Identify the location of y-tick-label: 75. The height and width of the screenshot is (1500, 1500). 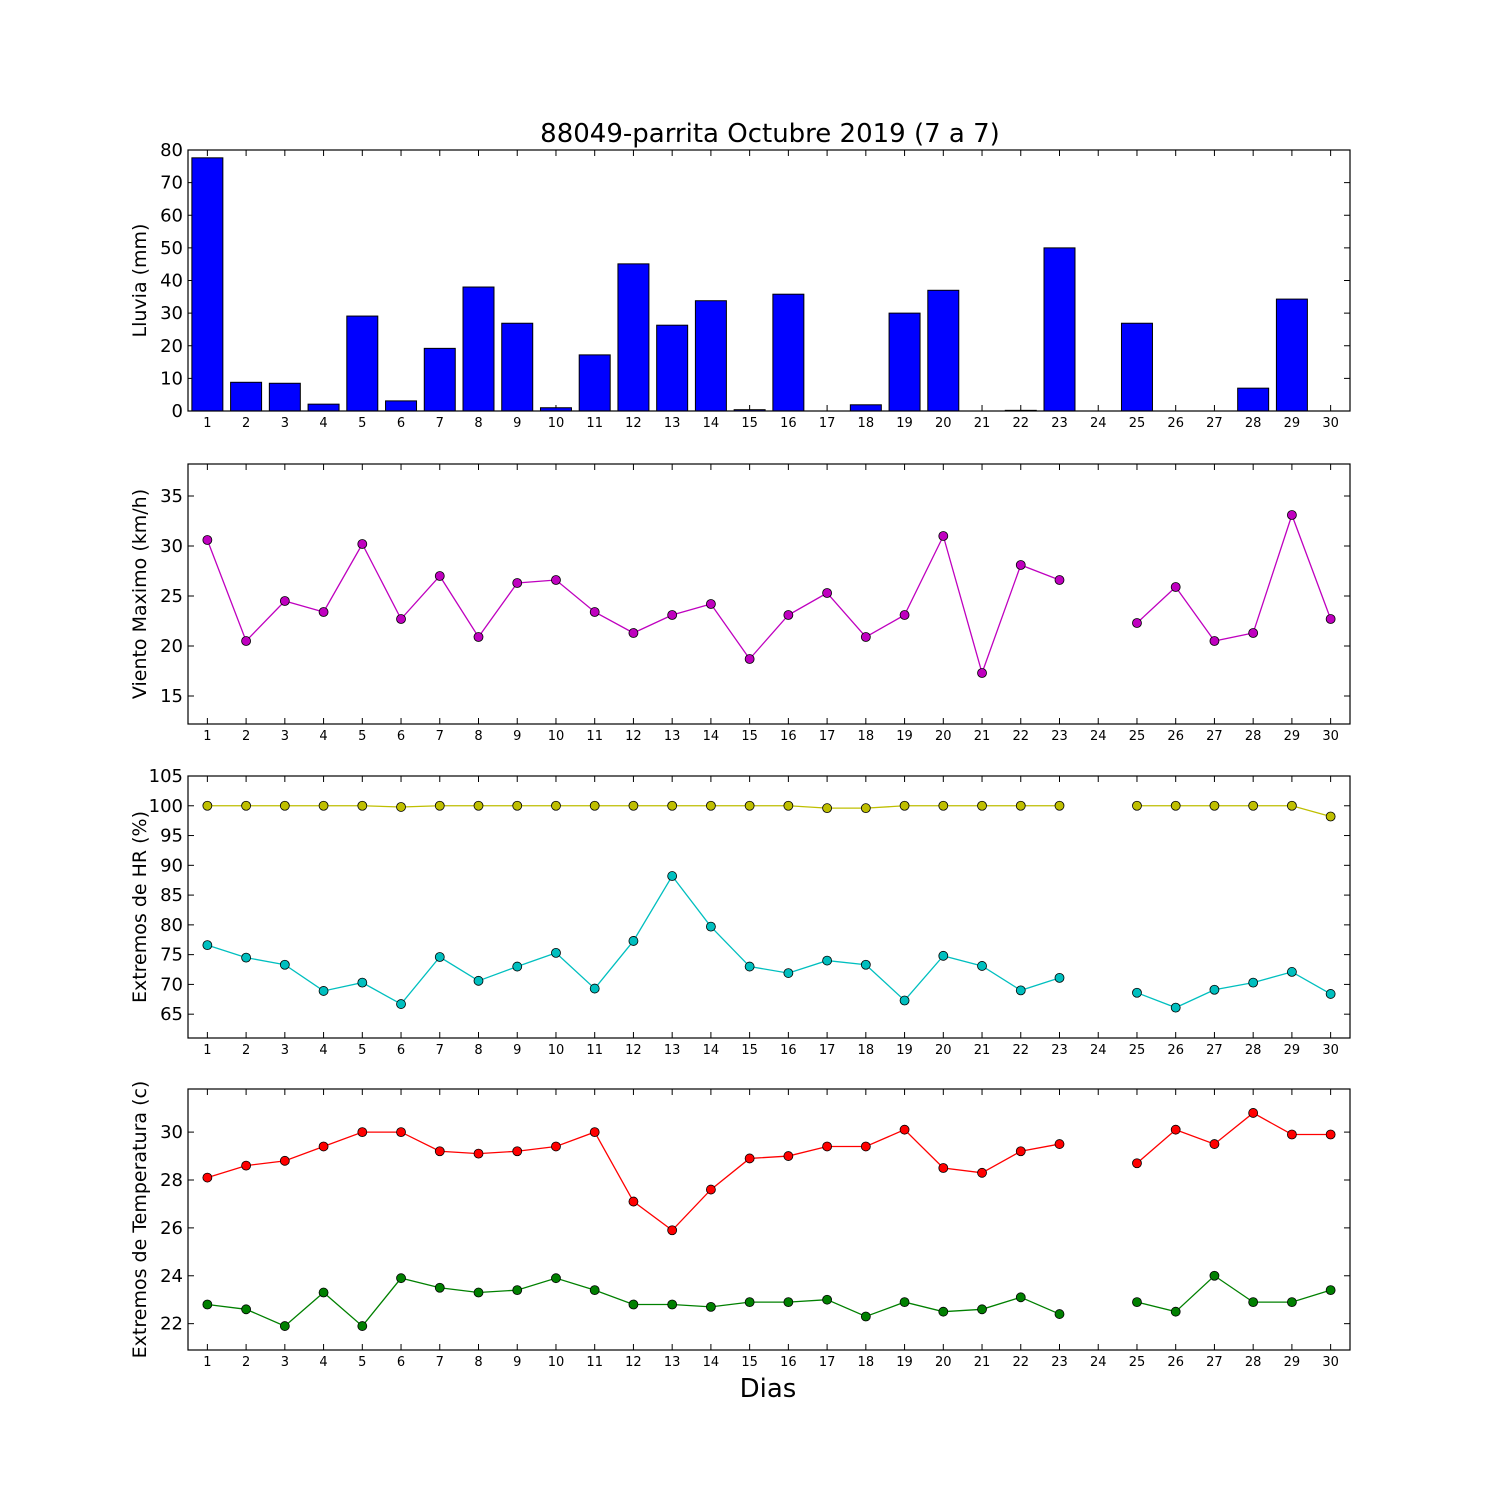
(171, 955).